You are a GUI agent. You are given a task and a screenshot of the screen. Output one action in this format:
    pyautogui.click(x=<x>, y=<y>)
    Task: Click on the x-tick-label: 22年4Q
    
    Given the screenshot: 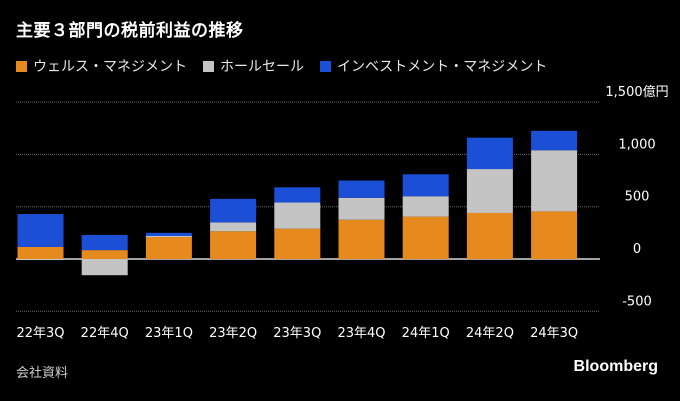 What is the action you would take?
    pyautogui.click(x=105, y=333)
    